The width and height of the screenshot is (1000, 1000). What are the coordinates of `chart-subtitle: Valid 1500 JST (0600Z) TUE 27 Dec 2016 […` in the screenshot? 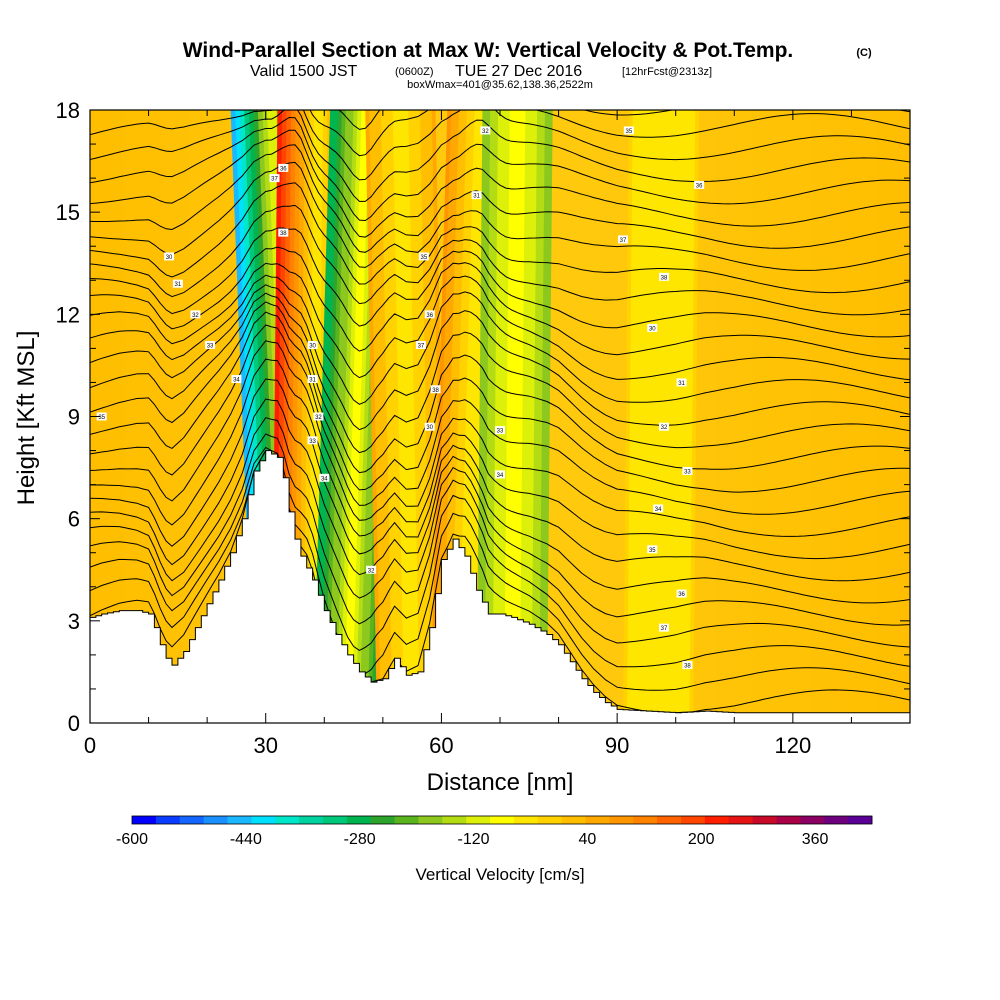 It's located at (481, 71).